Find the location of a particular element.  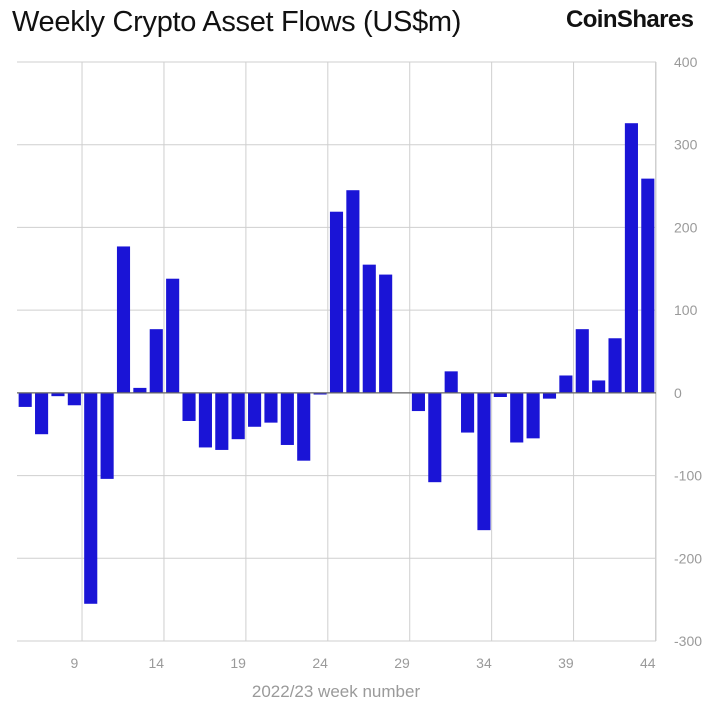

x-tick-label: 9 is located at coordinates (74, 663).